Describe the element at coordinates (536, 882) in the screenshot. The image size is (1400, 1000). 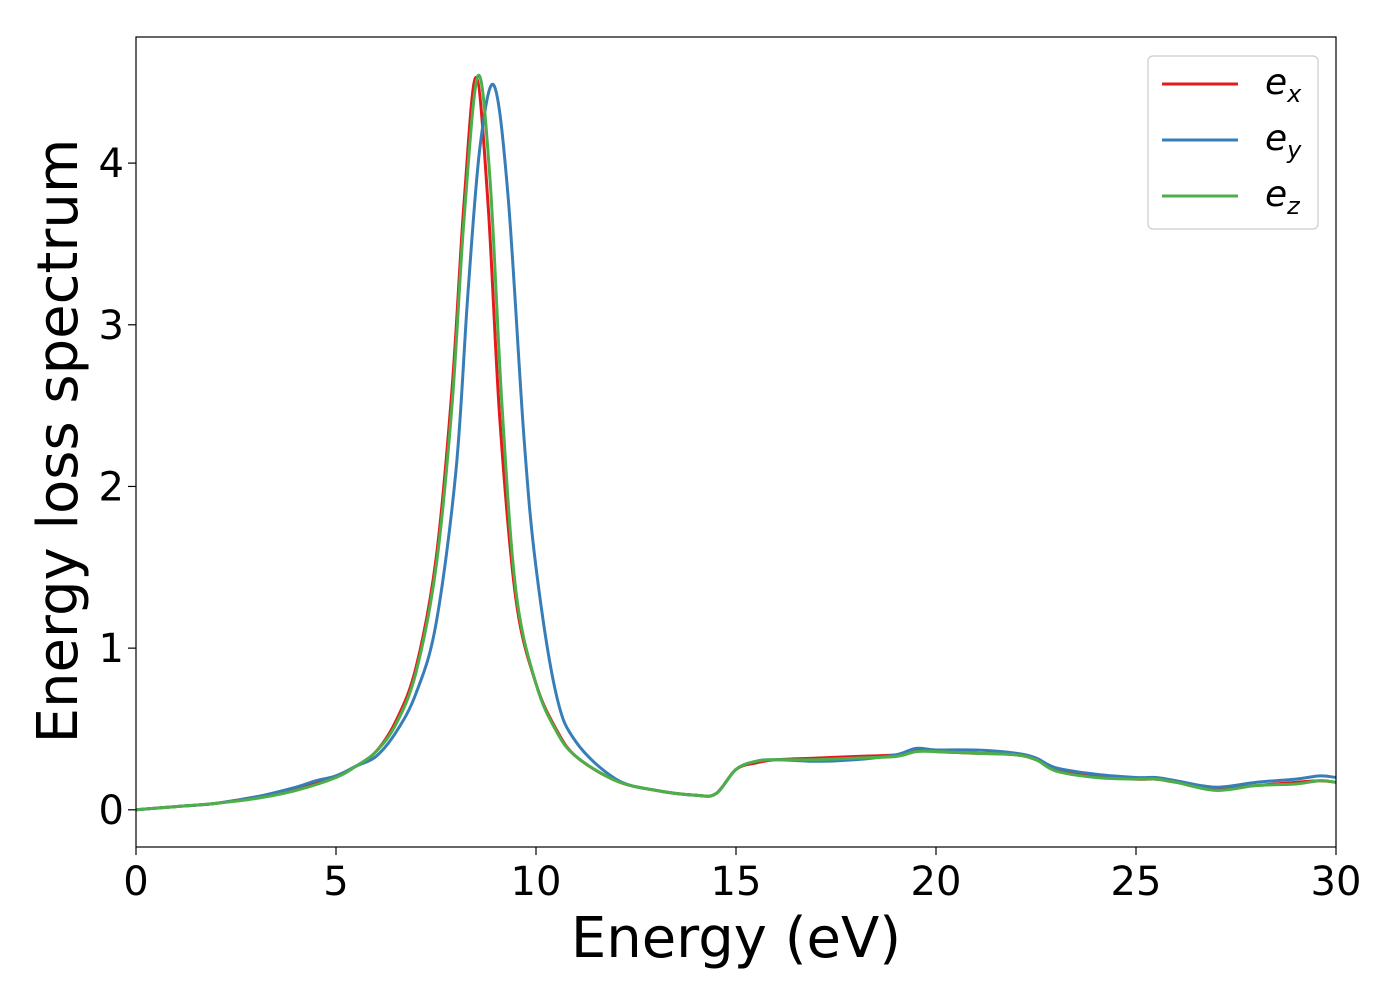
I see `x-tick-label: 10` at that location.